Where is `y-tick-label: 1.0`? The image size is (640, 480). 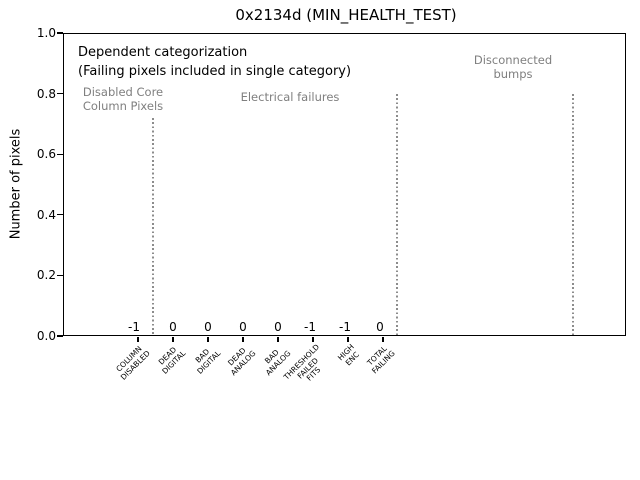
y-tick-label: 1.0 is located at coordinates (46, 33).